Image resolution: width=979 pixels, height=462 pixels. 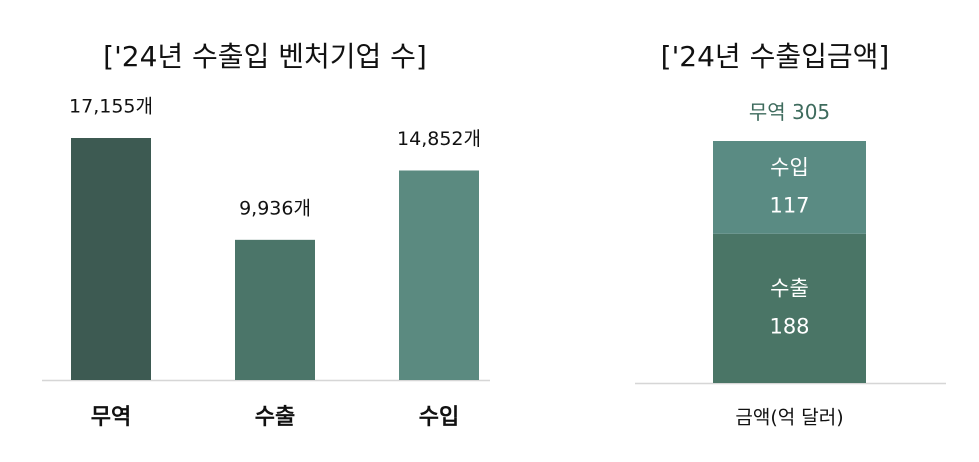 What do you see at coordinates (439, 417) in the screenshot?
I see `x-tick-label: 수입` at bounding box center [439, 417].